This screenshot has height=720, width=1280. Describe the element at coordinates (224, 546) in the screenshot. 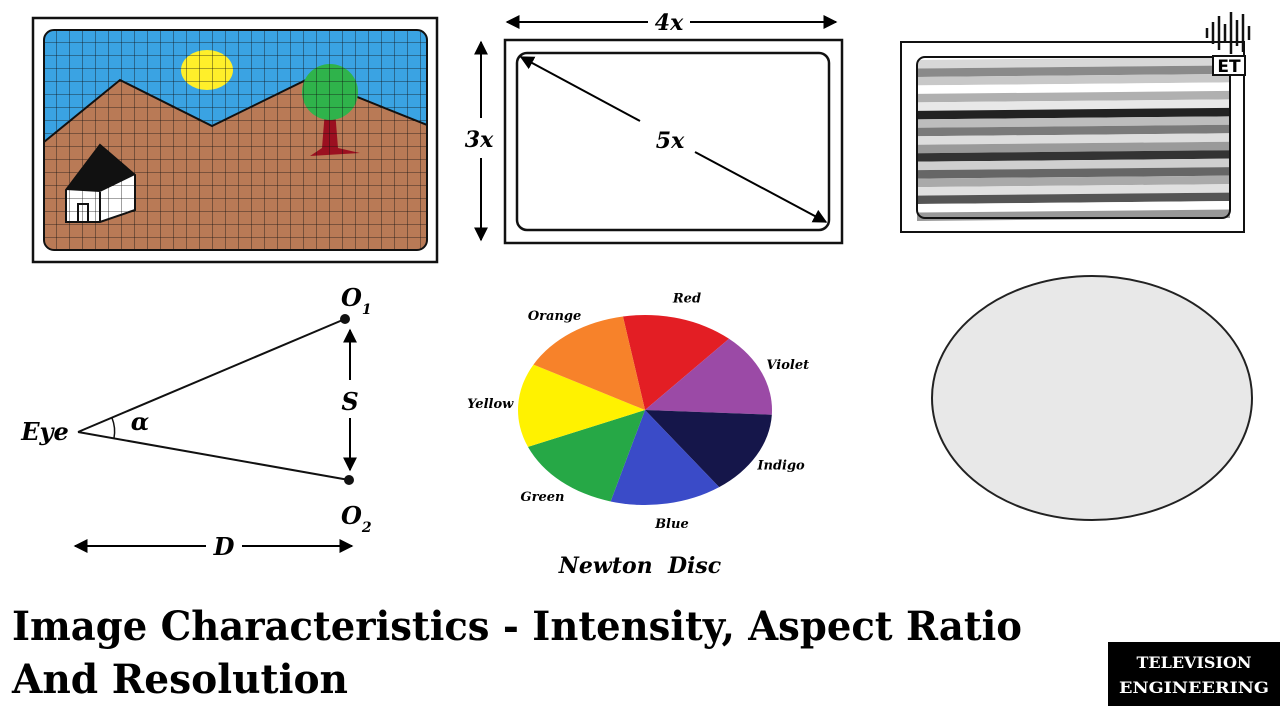

I see `distance-label: D` at that location.